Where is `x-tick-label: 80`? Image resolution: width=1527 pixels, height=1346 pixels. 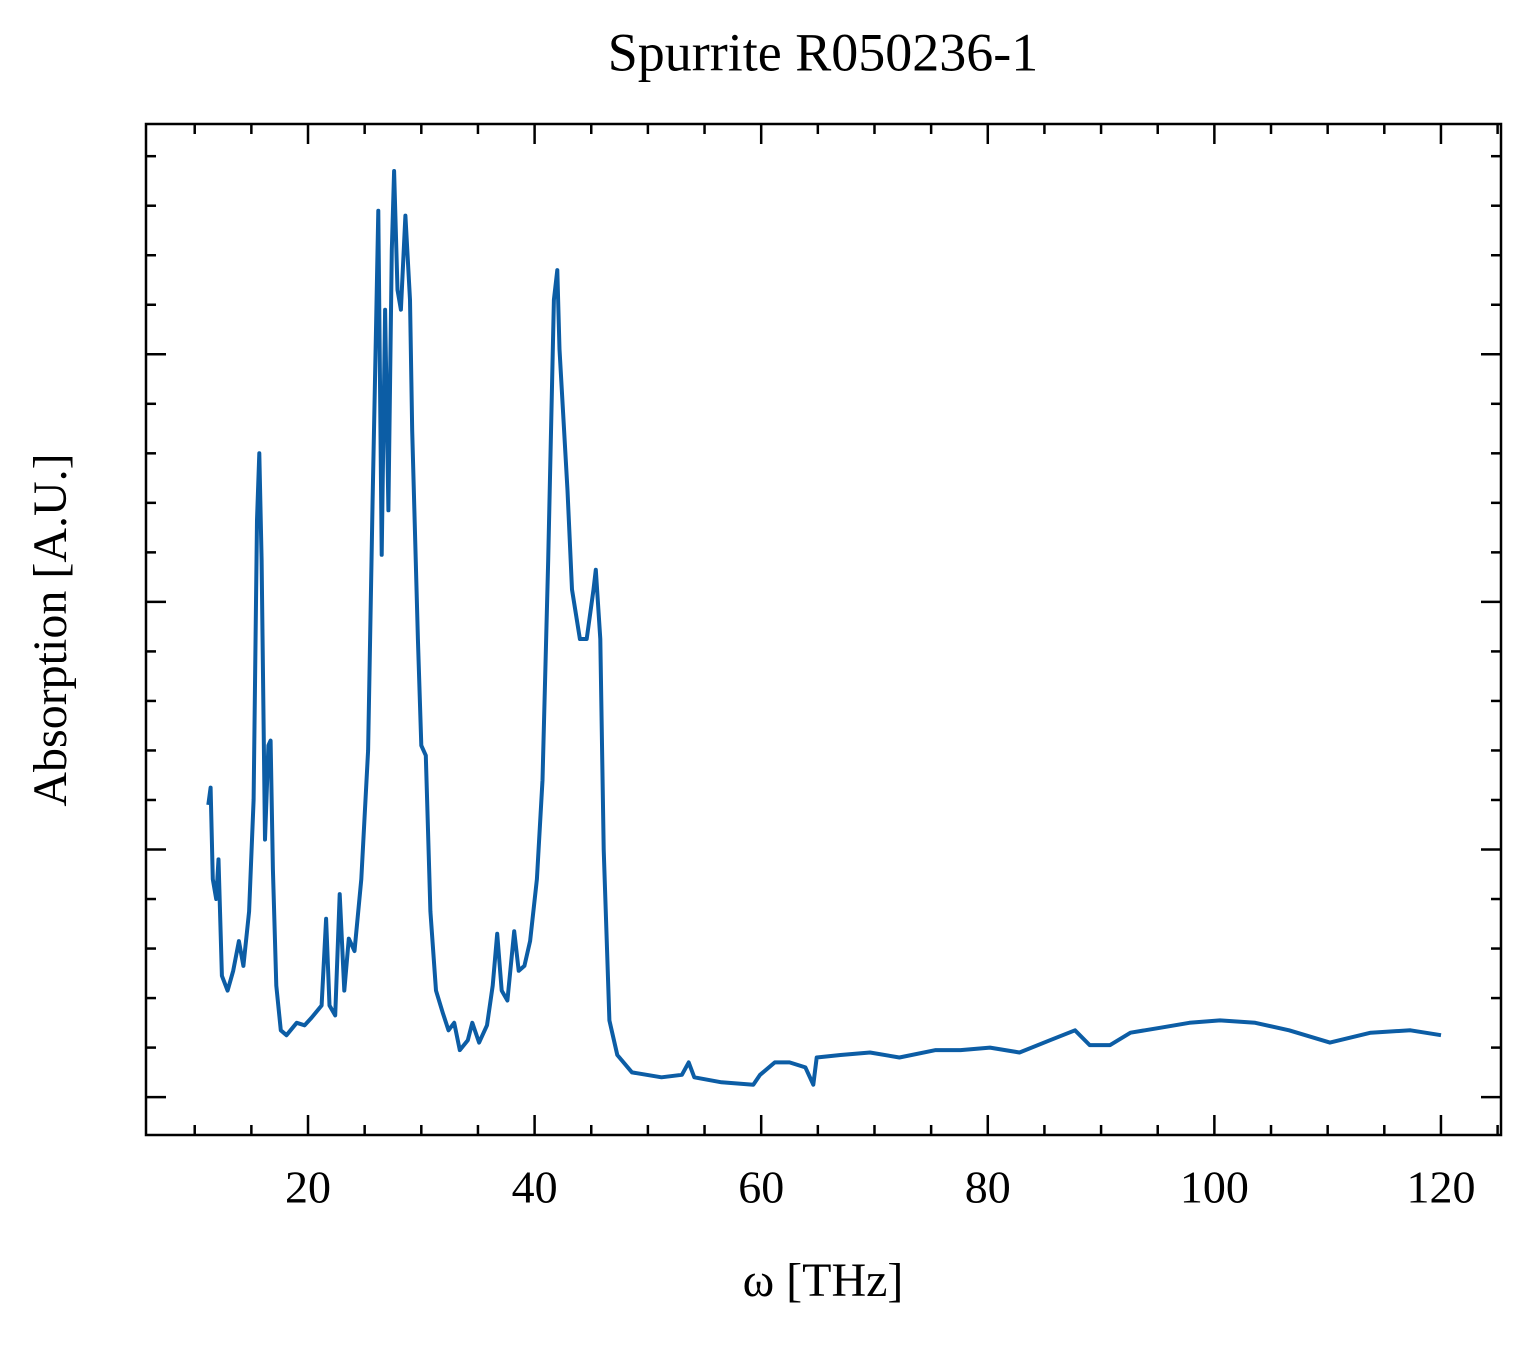
x-tick-label: 80 is located at coordinates (988, 1187).